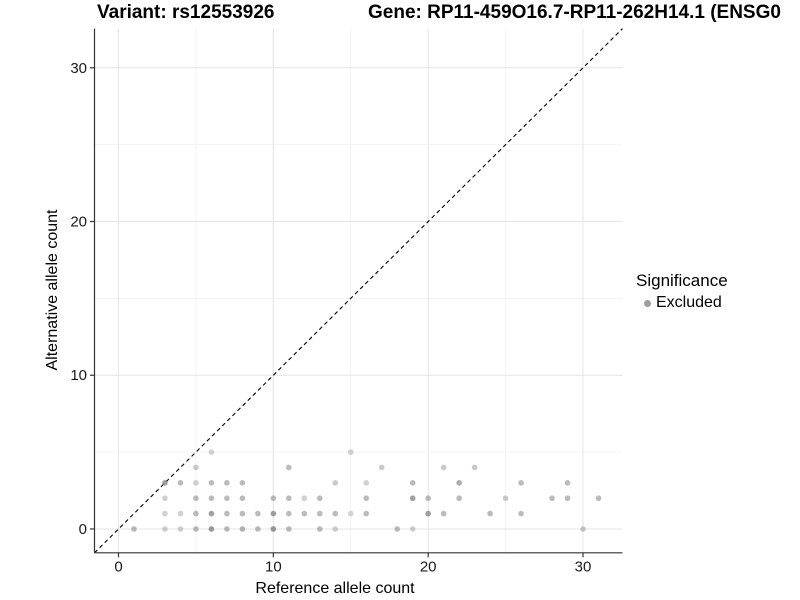 The width and height of the screenshot is (800, 600). What do you see at coordinates (52, 290) in the screenshot?
I see `y-axis-title: Alternative allele count` at bounding box center [52, 290].